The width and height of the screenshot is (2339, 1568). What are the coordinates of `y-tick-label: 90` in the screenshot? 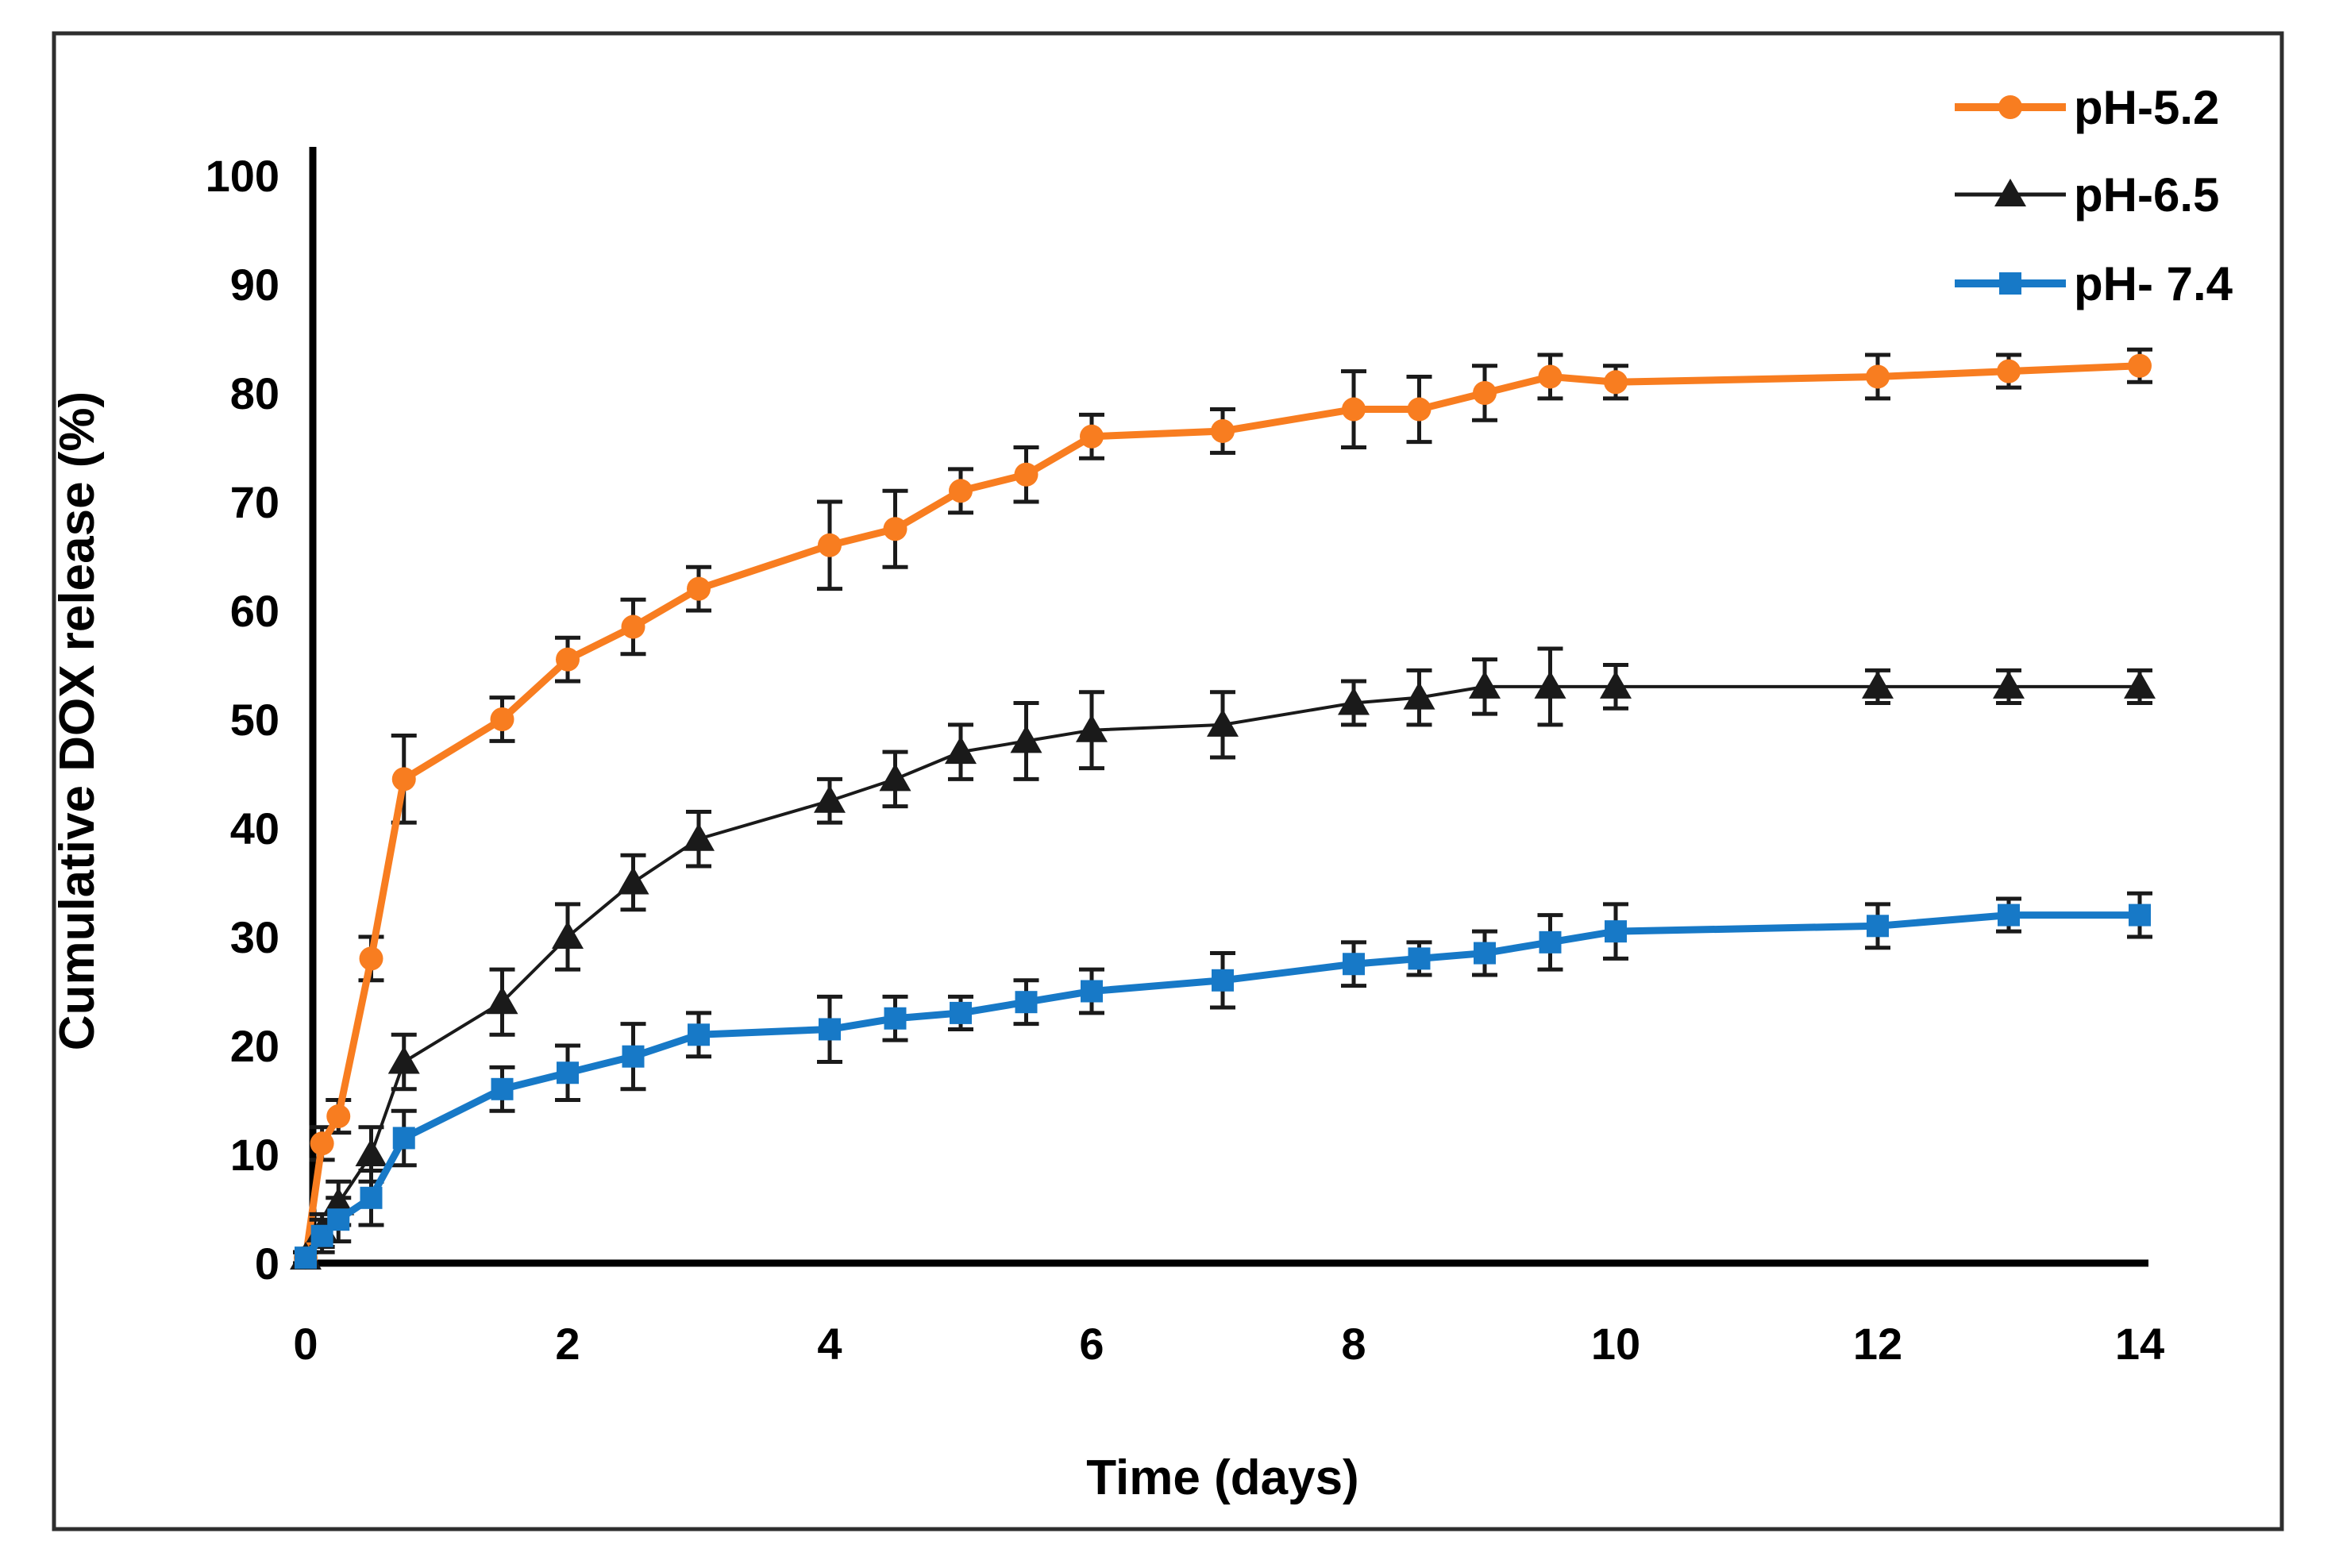 It's located at (255, 285).